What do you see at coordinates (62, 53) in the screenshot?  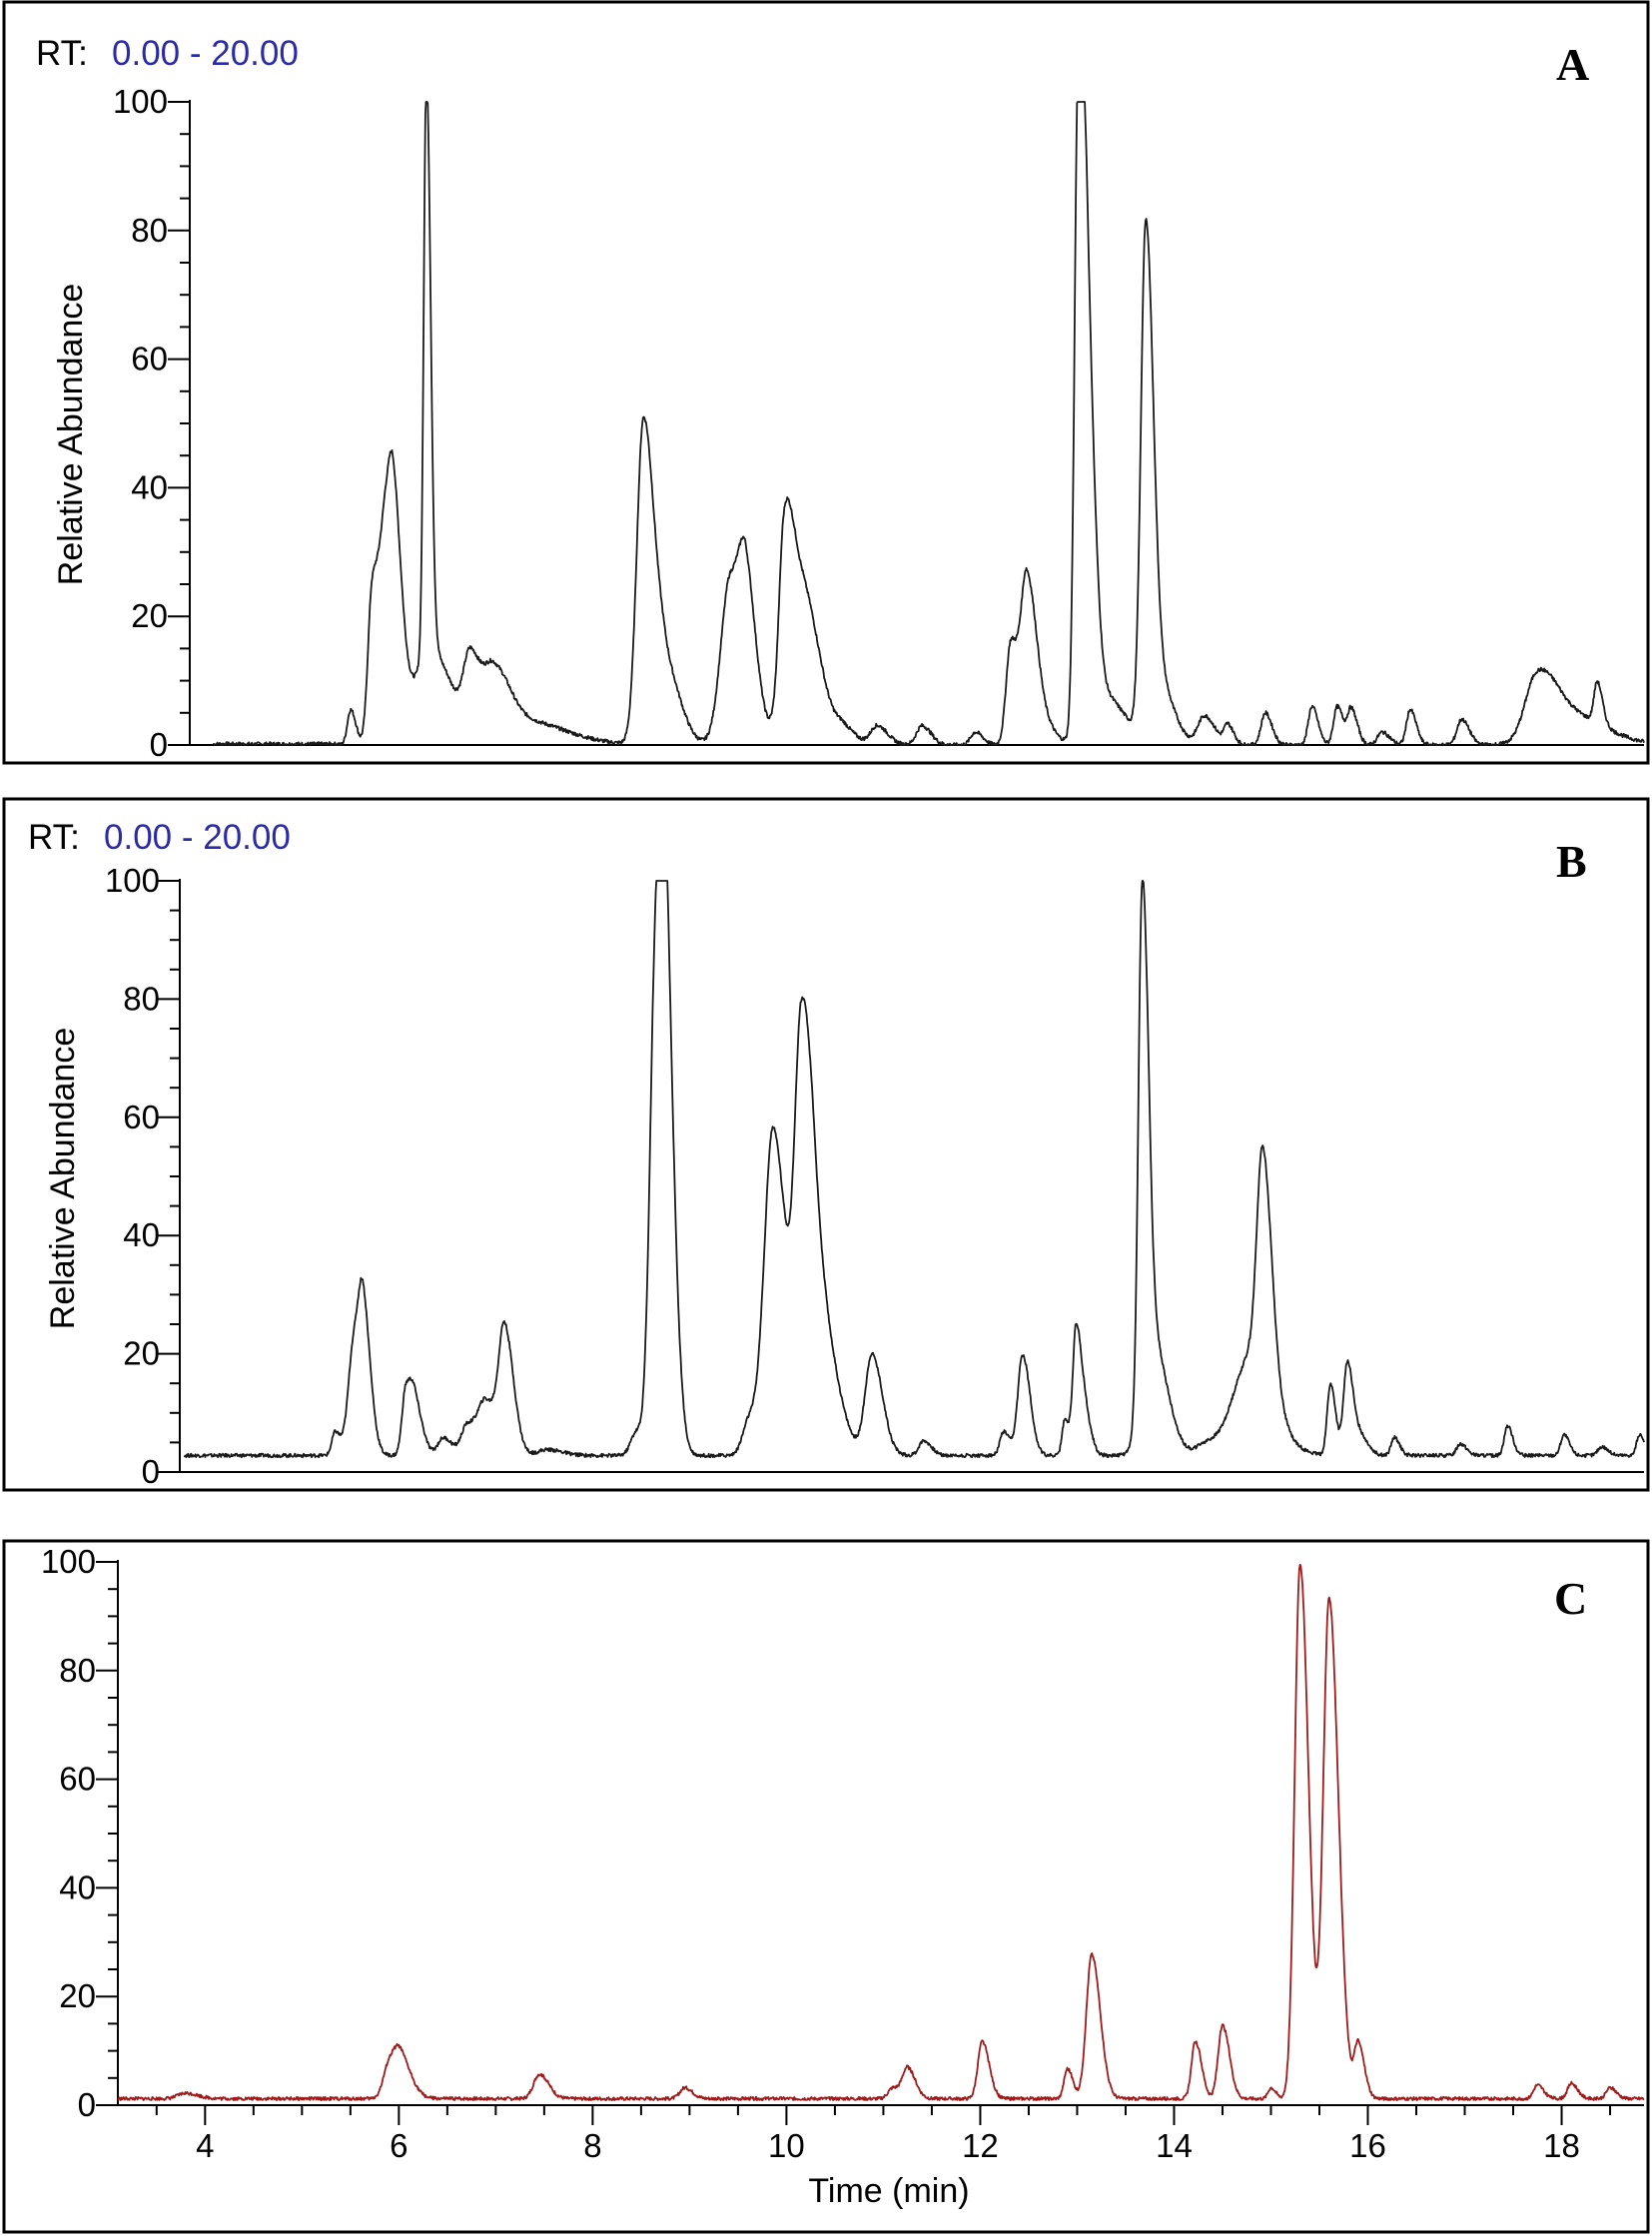 I see `panel-a-rt-label: RT:` at bounding box center [62, 53].